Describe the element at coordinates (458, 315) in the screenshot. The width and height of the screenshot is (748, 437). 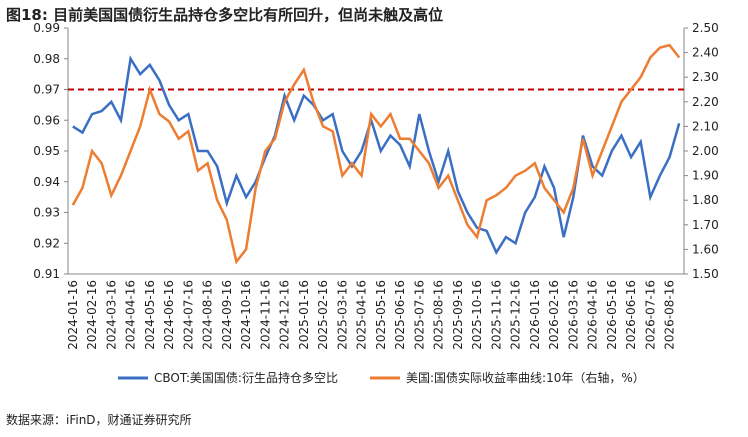
I see `x-tick-label: 2025-09-16` at that location.